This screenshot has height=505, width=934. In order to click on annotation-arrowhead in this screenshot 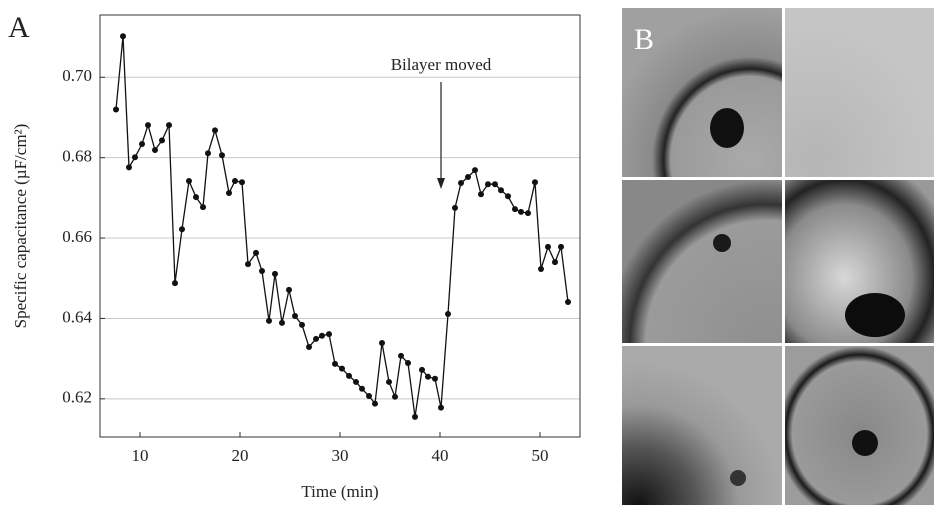, I will do `click(441, 183)`.